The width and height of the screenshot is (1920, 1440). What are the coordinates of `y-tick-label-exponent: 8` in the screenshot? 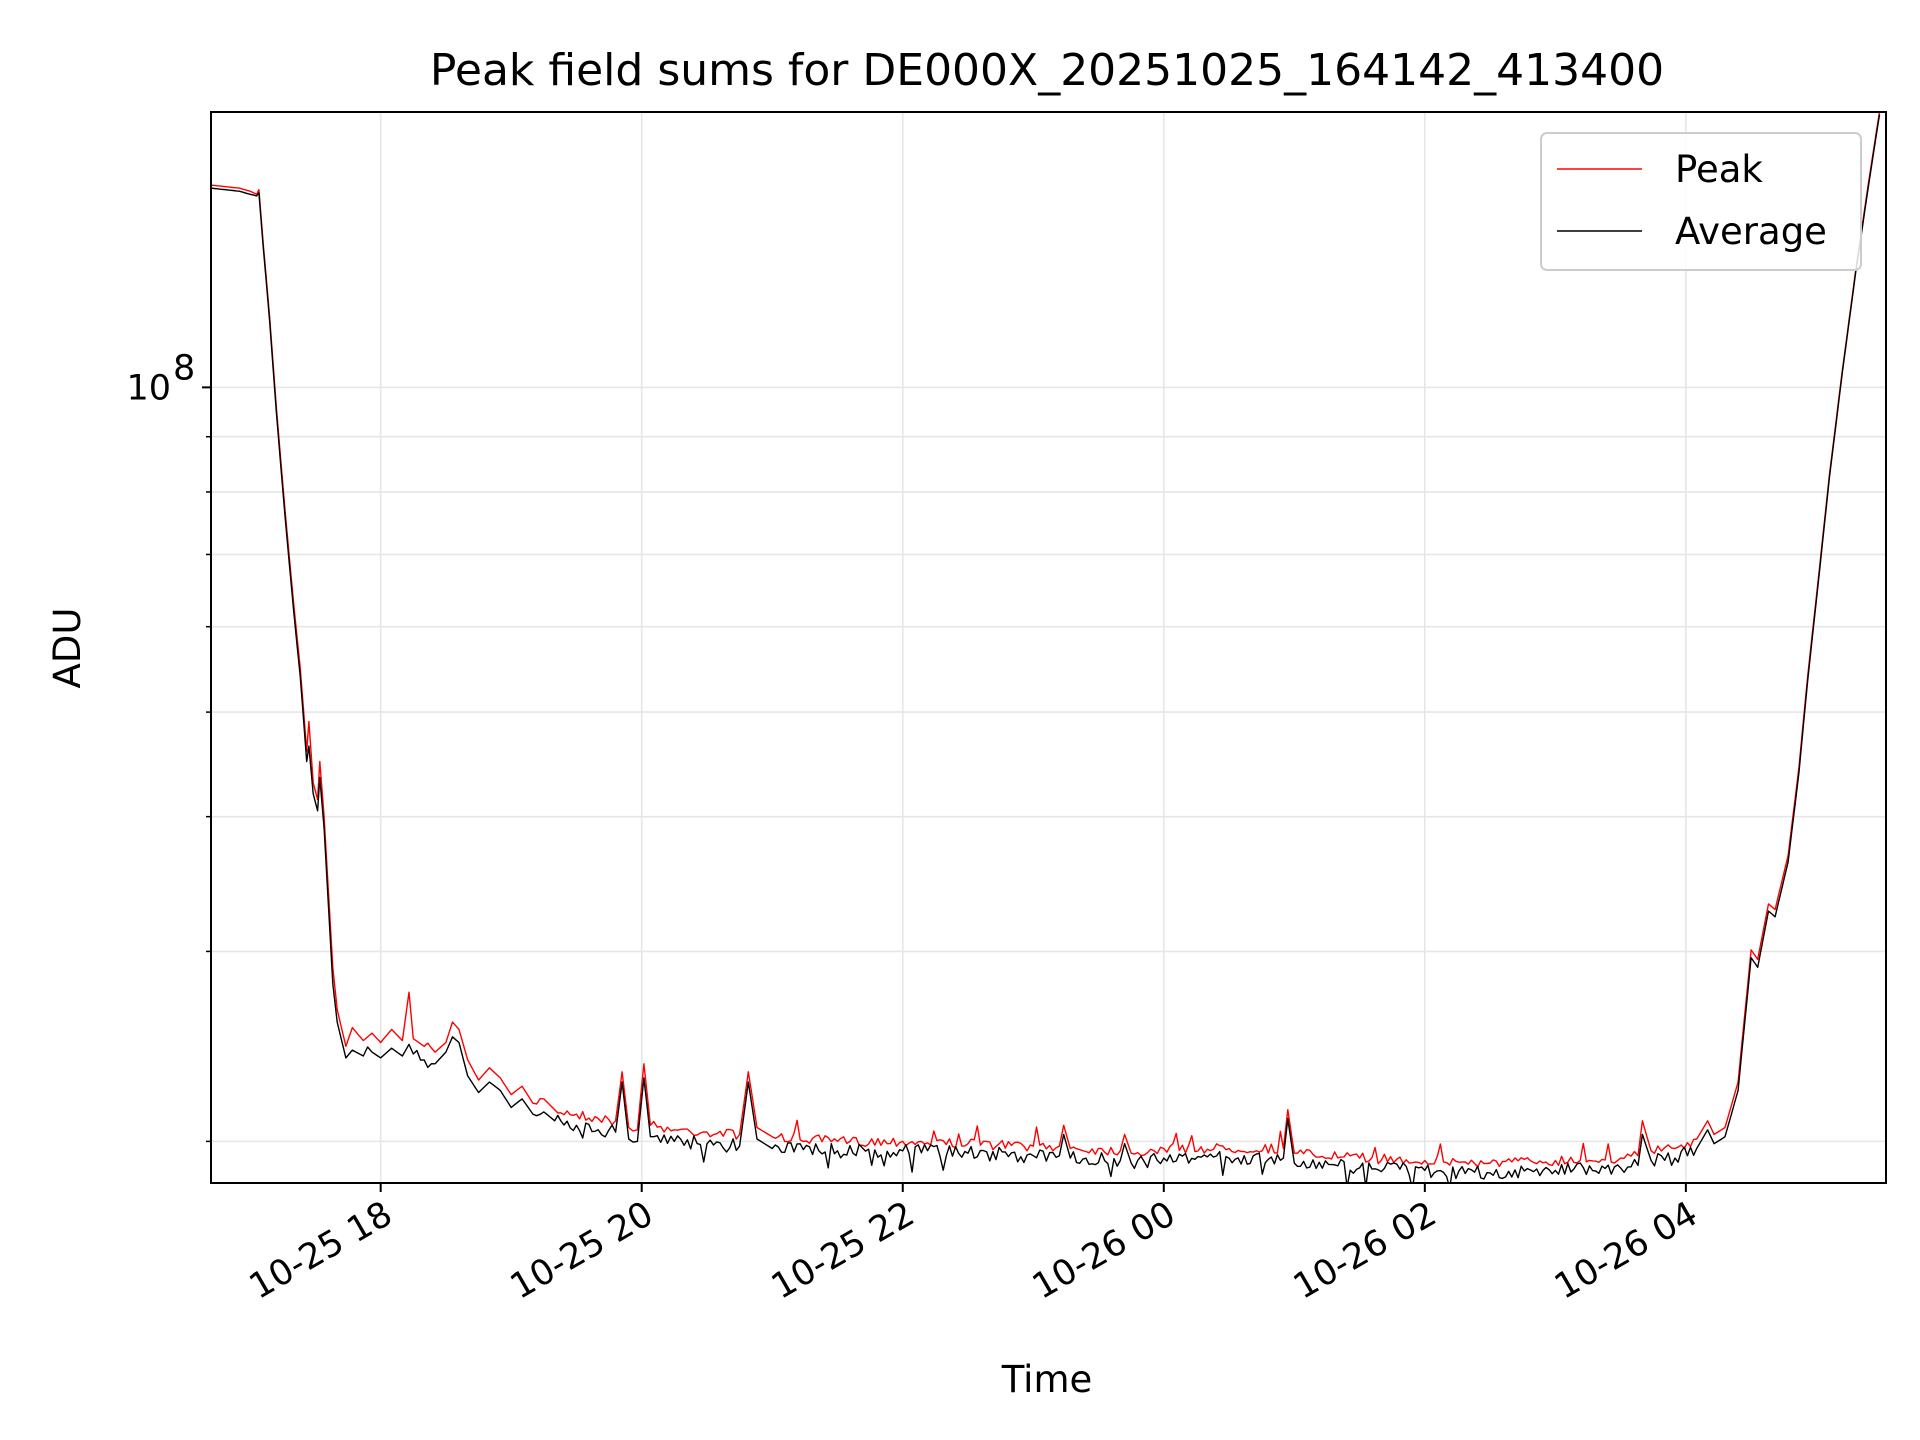 It's located at (184, 368).